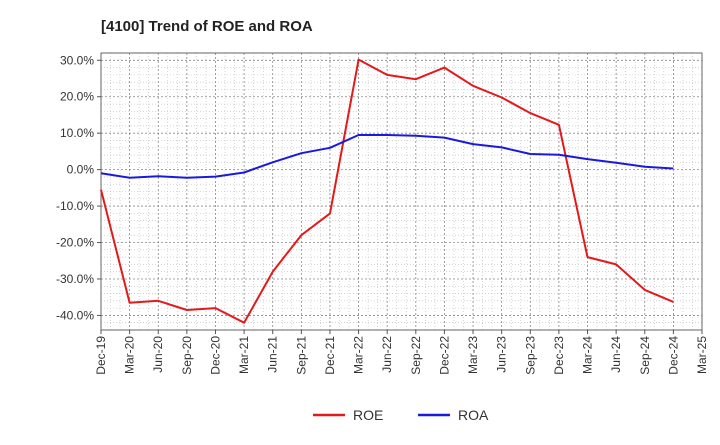 This screenshot has height=445, width=720. Describe the element at coordinates (75, 315) in the screenshot. I see `y-tick-label: -40.0%` at that location.